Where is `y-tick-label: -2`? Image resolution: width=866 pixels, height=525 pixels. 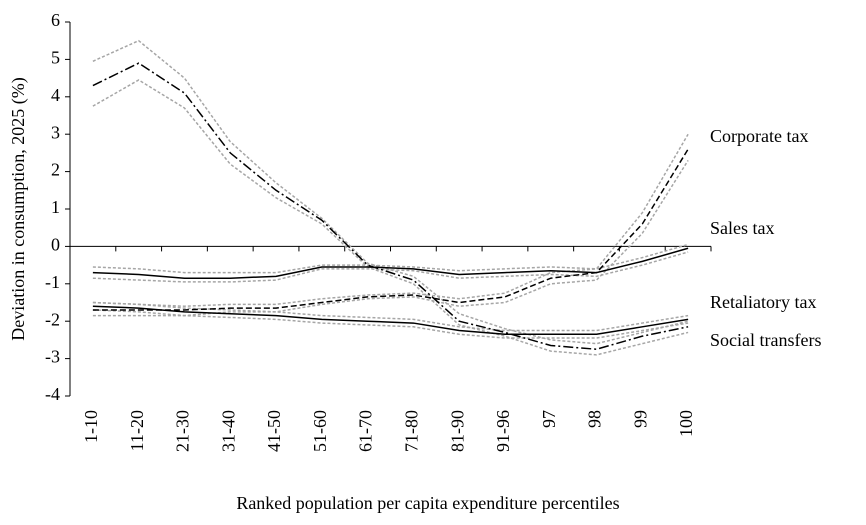 y-tick-label: -2 is located at coordinates (52, 319).